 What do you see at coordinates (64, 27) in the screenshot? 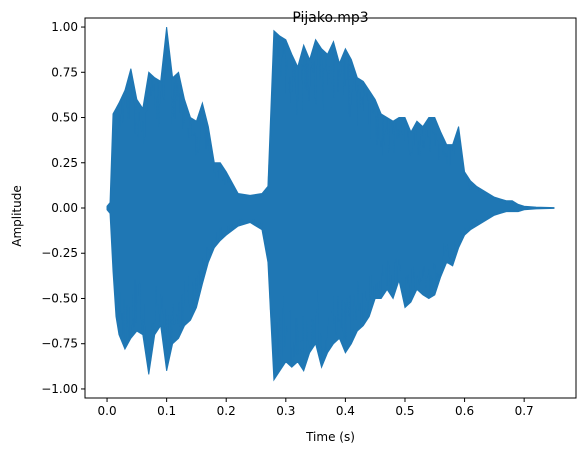
I see `y-tick-label: 1.00` at bounding box center [64, 27].